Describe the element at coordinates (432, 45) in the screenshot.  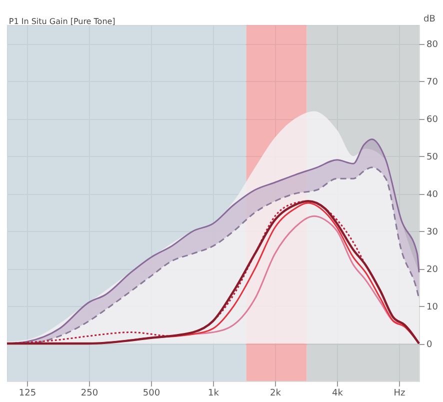
I see `y-tick-label: 80` at that location.